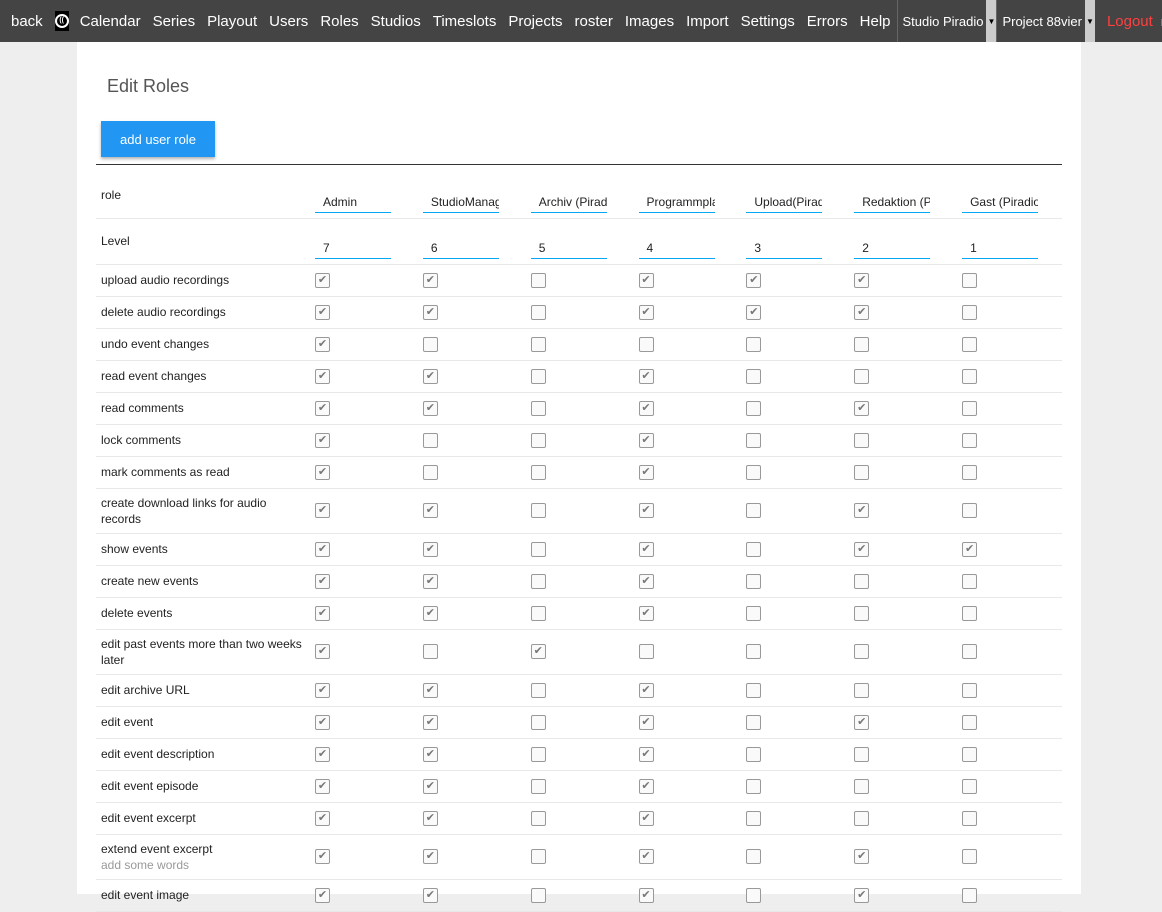  I want to click on logo-icon: ((, so click(61, 21).